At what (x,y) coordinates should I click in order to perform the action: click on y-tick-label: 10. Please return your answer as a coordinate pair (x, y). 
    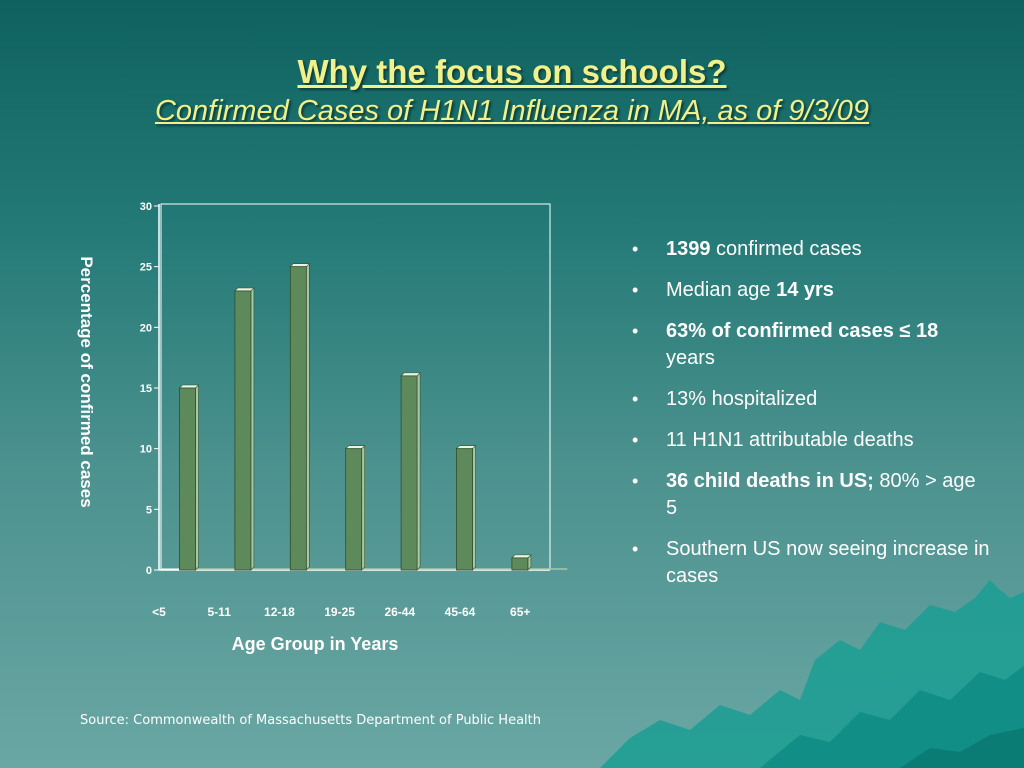
    Looking at the image, I should click on (146, 450).